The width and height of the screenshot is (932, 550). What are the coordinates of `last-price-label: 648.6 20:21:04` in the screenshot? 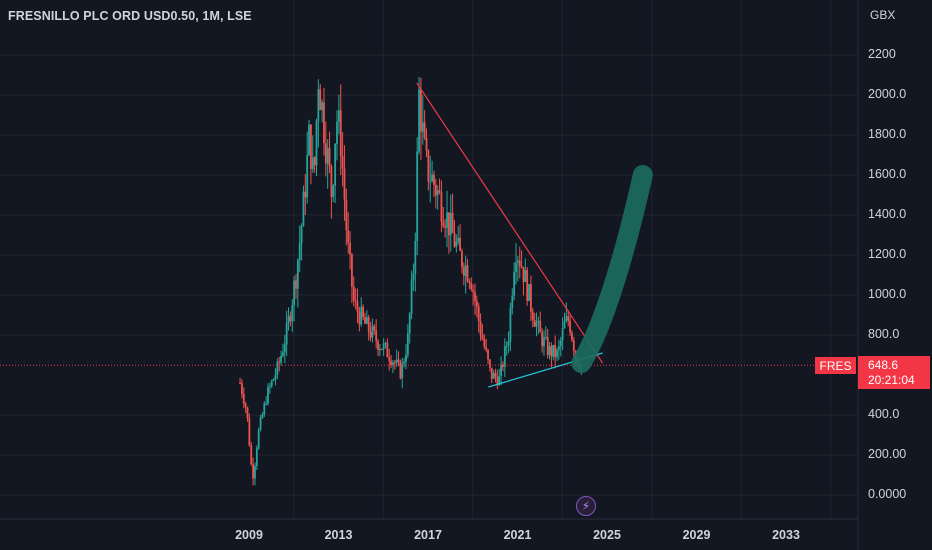 It's located at (894, 372).